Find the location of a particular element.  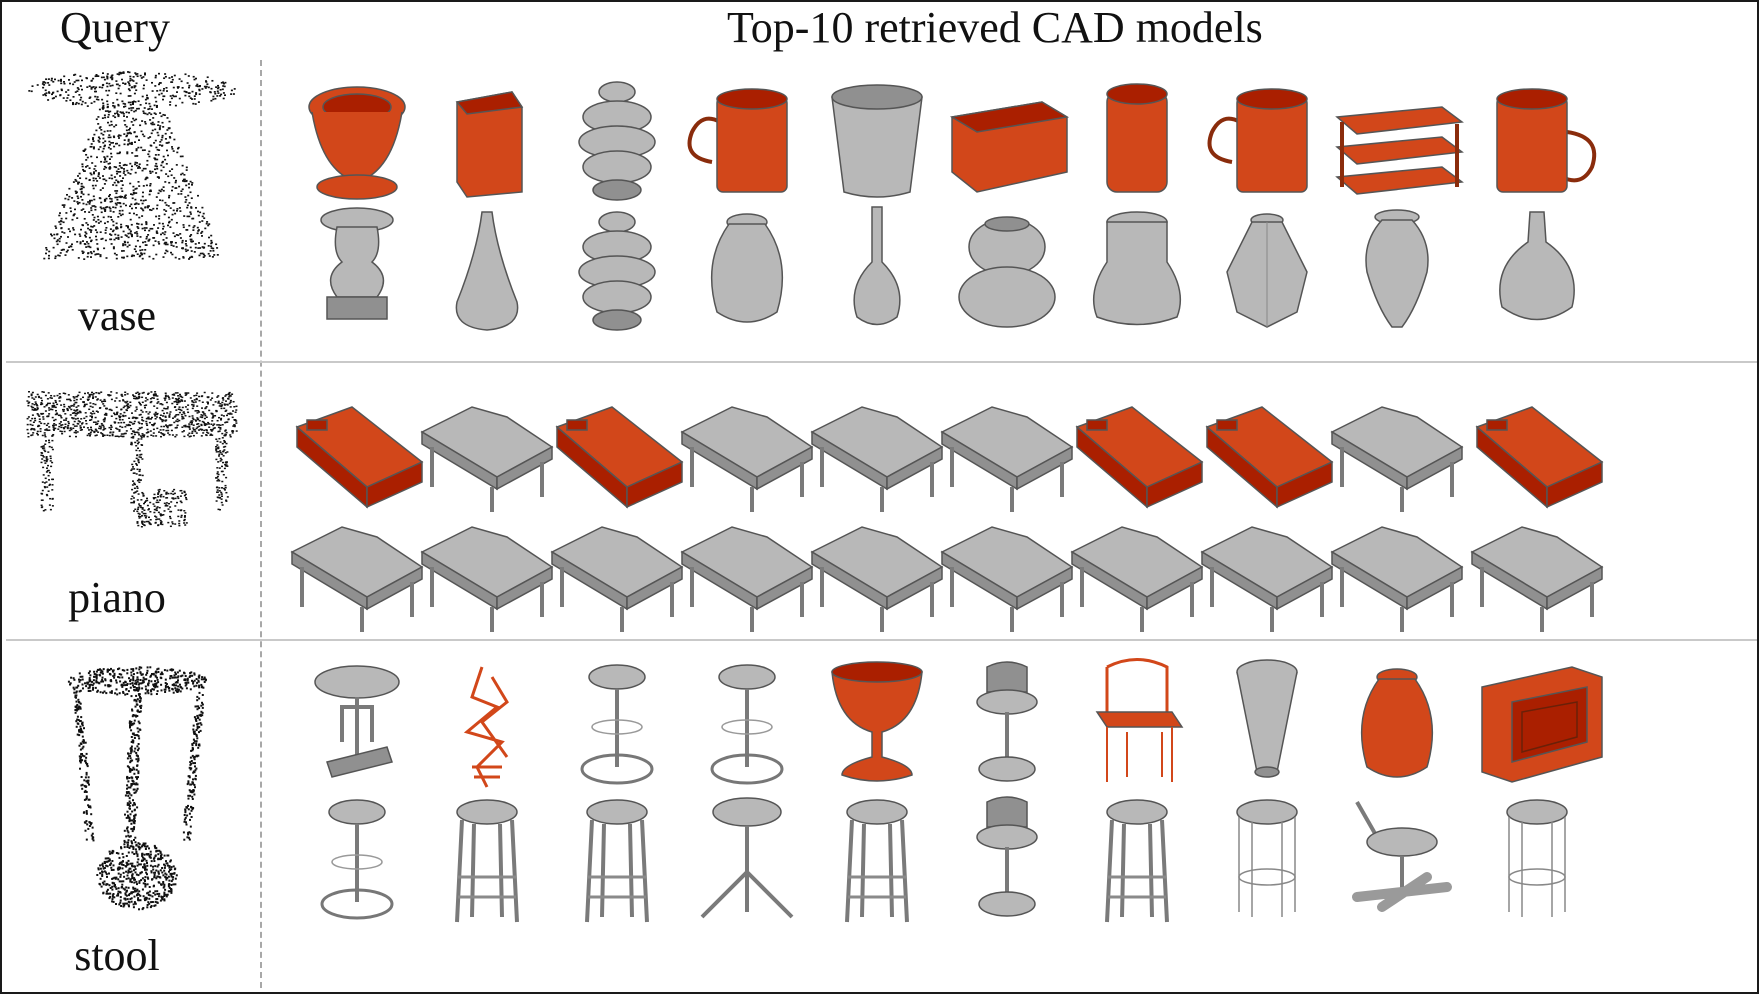

query-label-stool: stool is located at coordinates (117, 955).